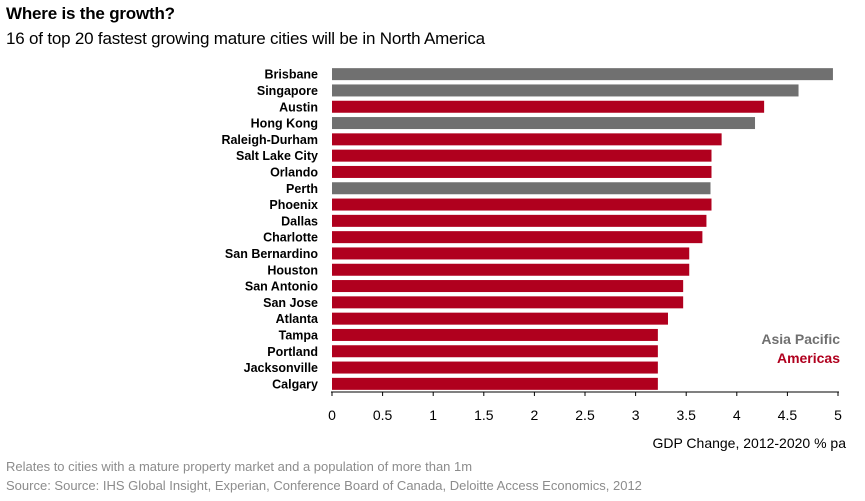 The height and width of the screenshot is (501, 865). What do you see at coordinates (749, 443) in the screenshot?
I see `x-axis-title: GDP Change, 2012-2020 % pa` at bounding box center [749, 443].